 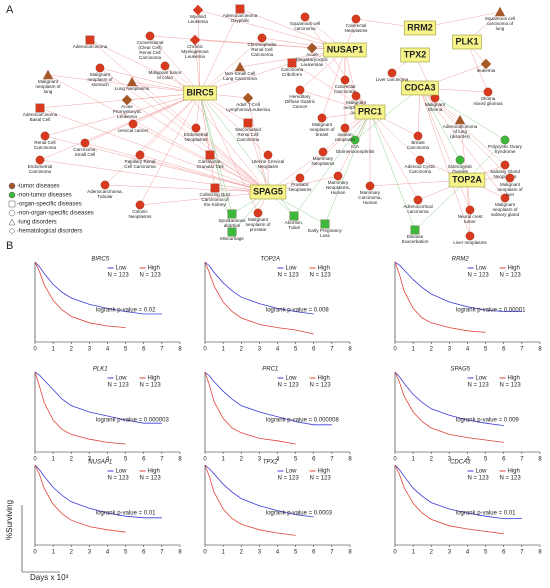 What do you see at coordinates (505, 151) in the screenshot?
I see `node-label-line: Syndrome` at bounding box center [505, 151].